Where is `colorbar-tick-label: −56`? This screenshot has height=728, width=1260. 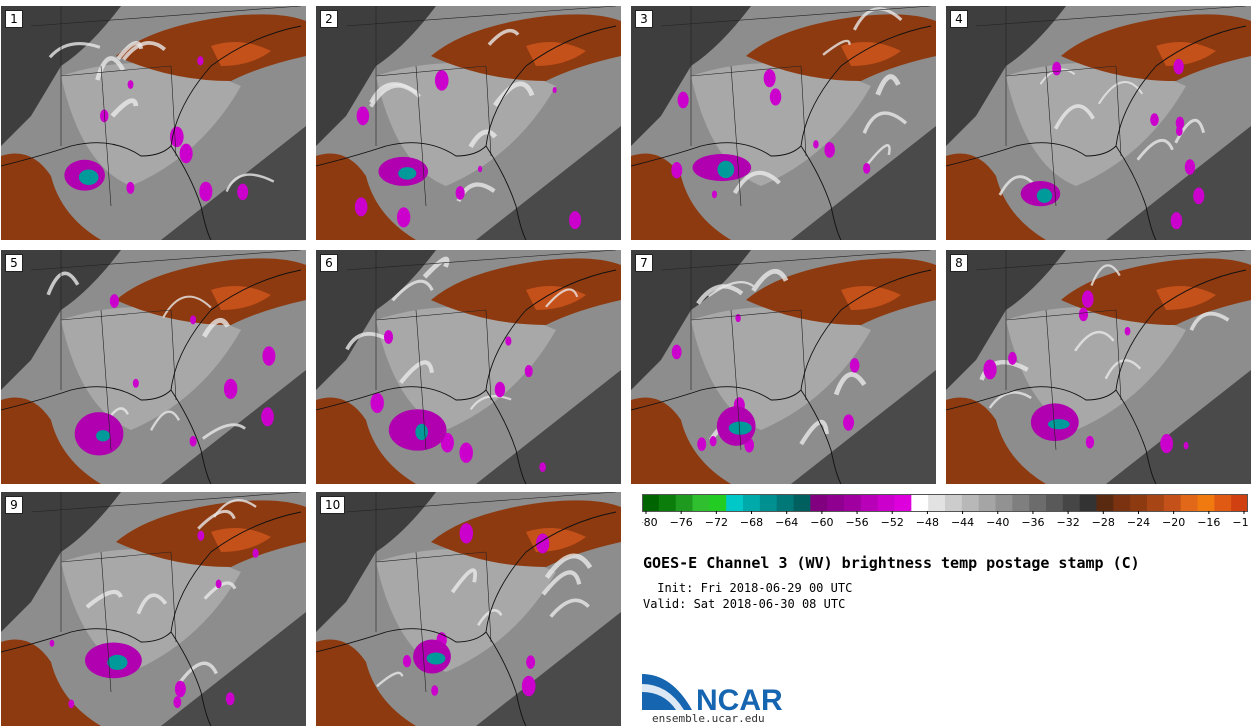 colorbar-tick-label: −56 is located at coordinates (856, 522).